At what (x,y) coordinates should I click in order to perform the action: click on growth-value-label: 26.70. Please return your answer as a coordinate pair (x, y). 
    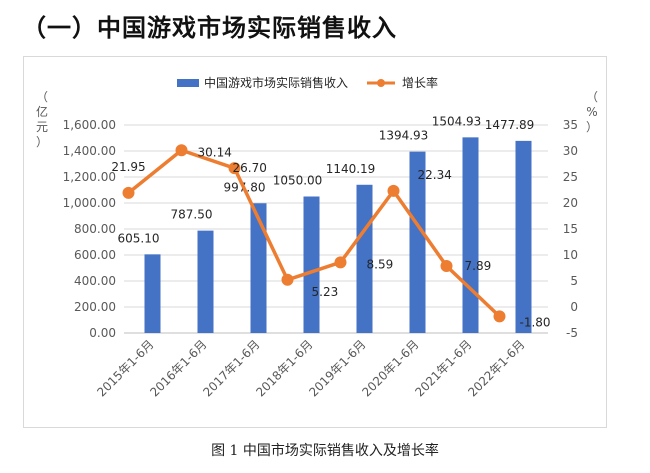
    Looking at the image, I should click on (250, 168).